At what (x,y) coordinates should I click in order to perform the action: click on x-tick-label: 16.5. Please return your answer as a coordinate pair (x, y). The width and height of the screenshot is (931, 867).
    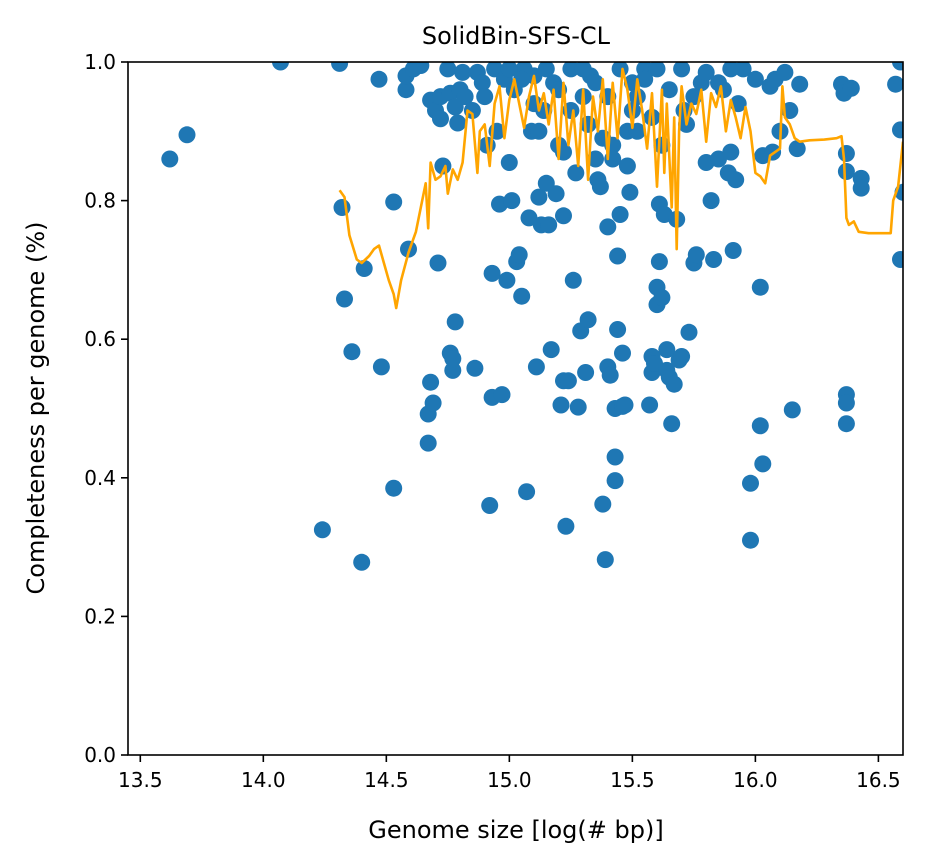
    Looking at the image, I should click on (878, 780).